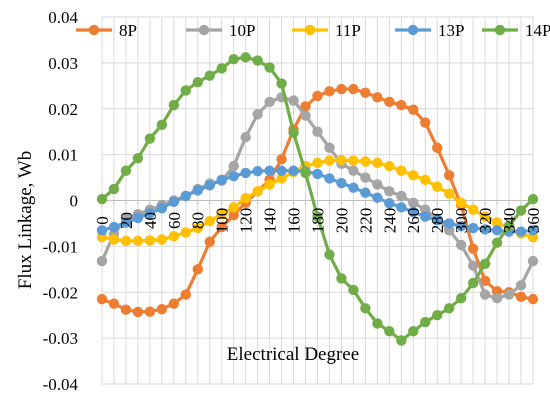  Describe the element at coordinates (128, 30) in the screenshot. I see `legend-label: 8P` at that location.